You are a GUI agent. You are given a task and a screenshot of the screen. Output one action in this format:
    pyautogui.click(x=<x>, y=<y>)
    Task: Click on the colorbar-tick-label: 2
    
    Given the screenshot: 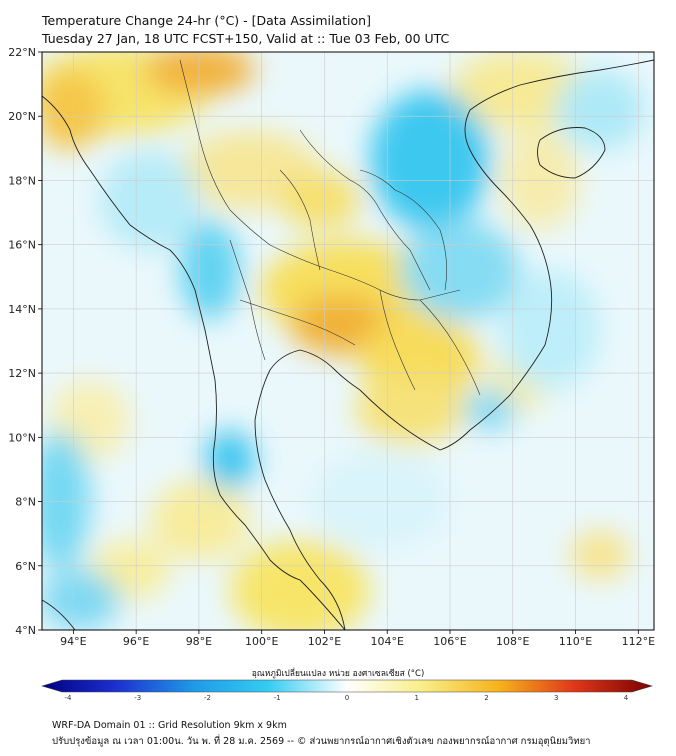 What is the action you would take?
    pyautogui.click(x=486, y=697)
    